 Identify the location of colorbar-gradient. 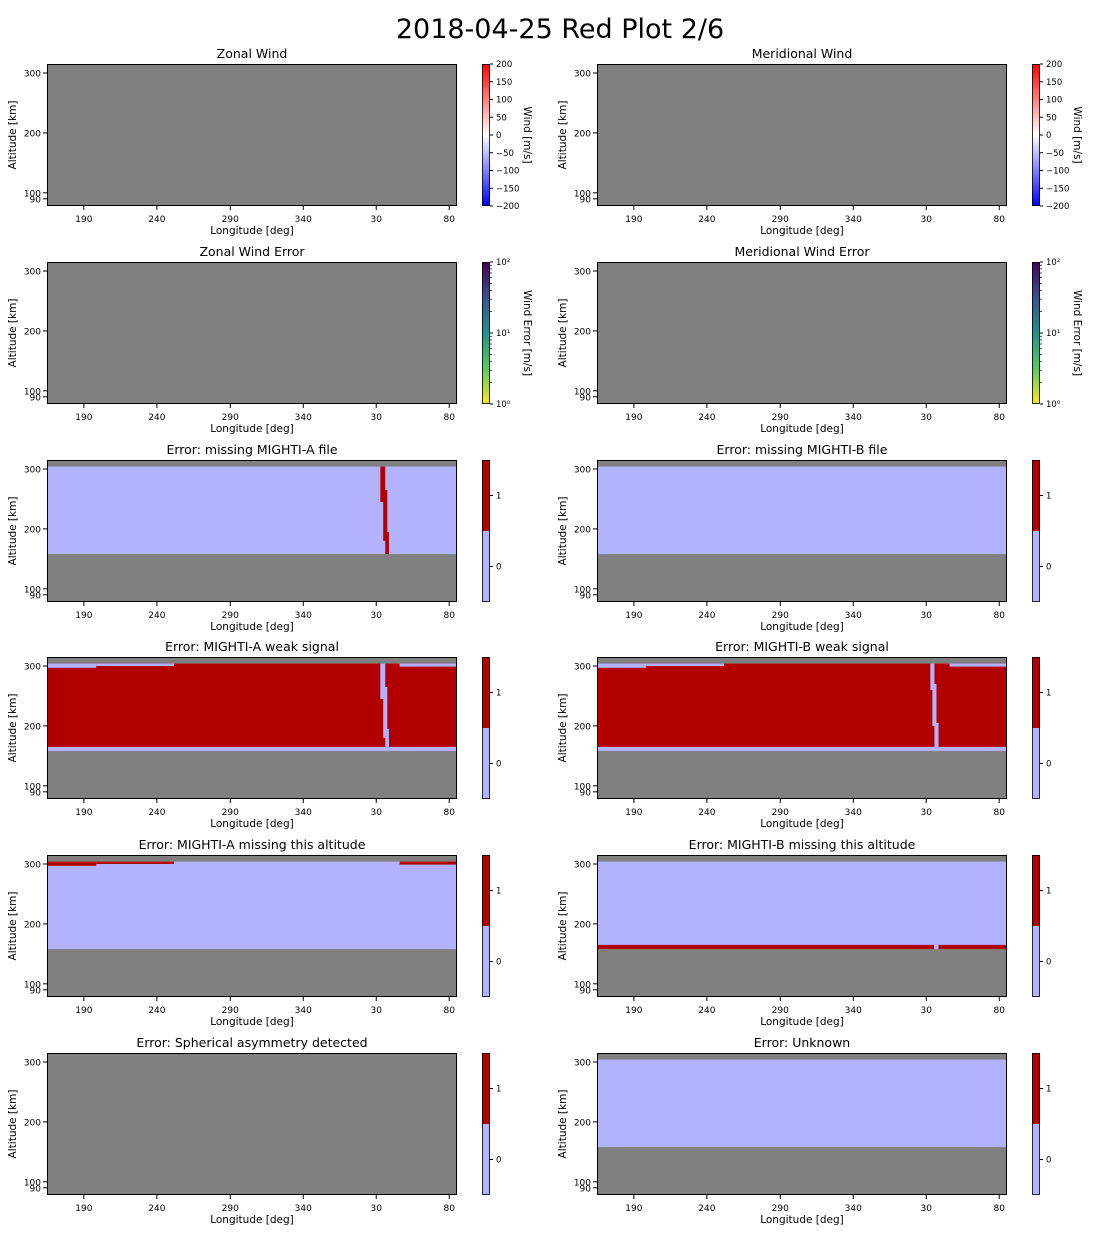
(1036, 333).